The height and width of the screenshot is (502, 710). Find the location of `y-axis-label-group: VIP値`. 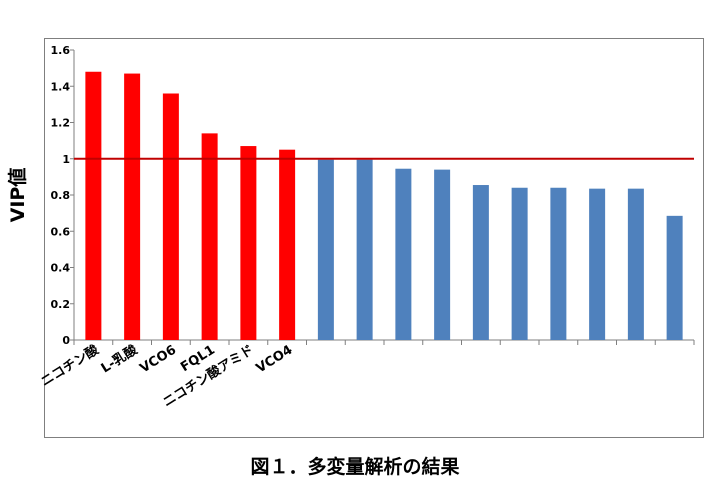

y-axis-label-group: VIP値 is located at coordinates (18, 195).